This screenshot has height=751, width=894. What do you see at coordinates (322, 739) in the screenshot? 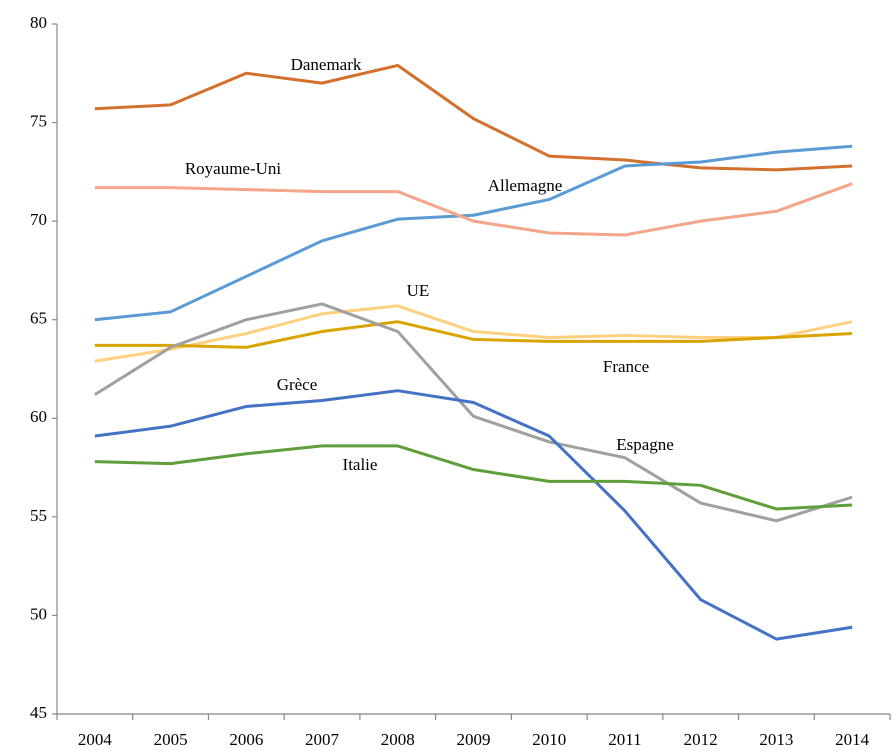
I see `x-tick-label: 2007` at bounding box center [322, 739].